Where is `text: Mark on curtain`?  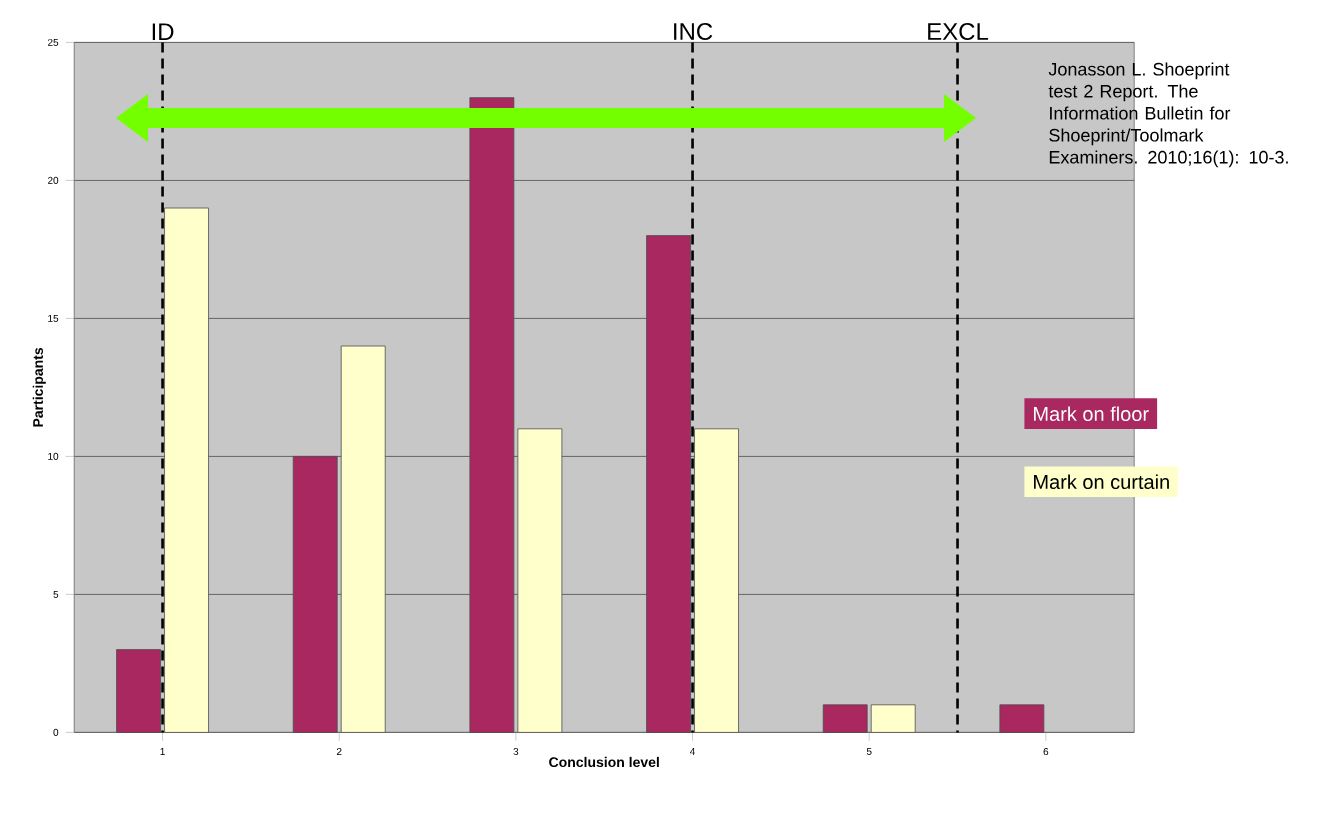 text: Mark on curtain is located at coordinates (1101, 482).